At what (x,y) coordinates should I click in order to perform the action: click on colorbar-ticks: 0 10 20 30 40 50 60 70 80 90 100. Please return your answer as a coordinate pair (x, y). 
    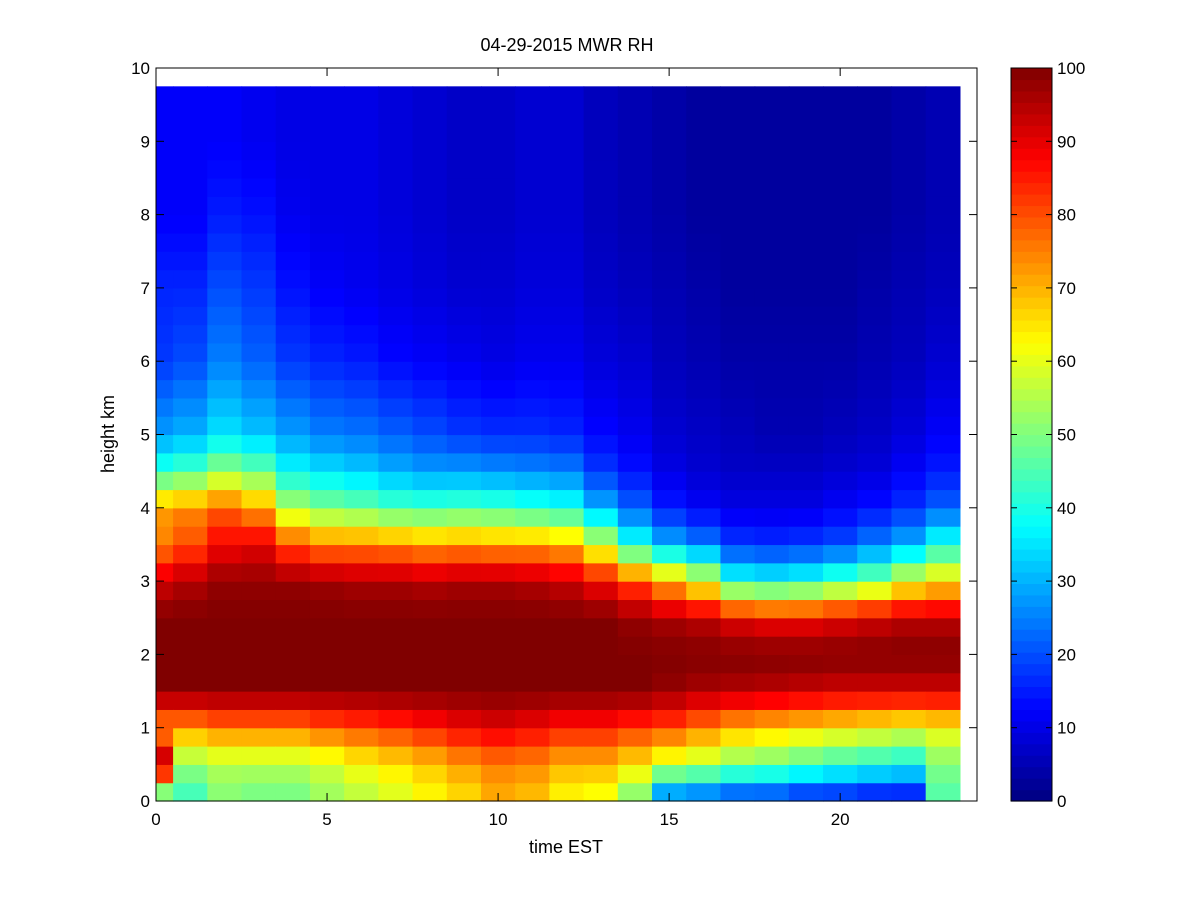
    Looking at the image, I should click on (1048, 435).